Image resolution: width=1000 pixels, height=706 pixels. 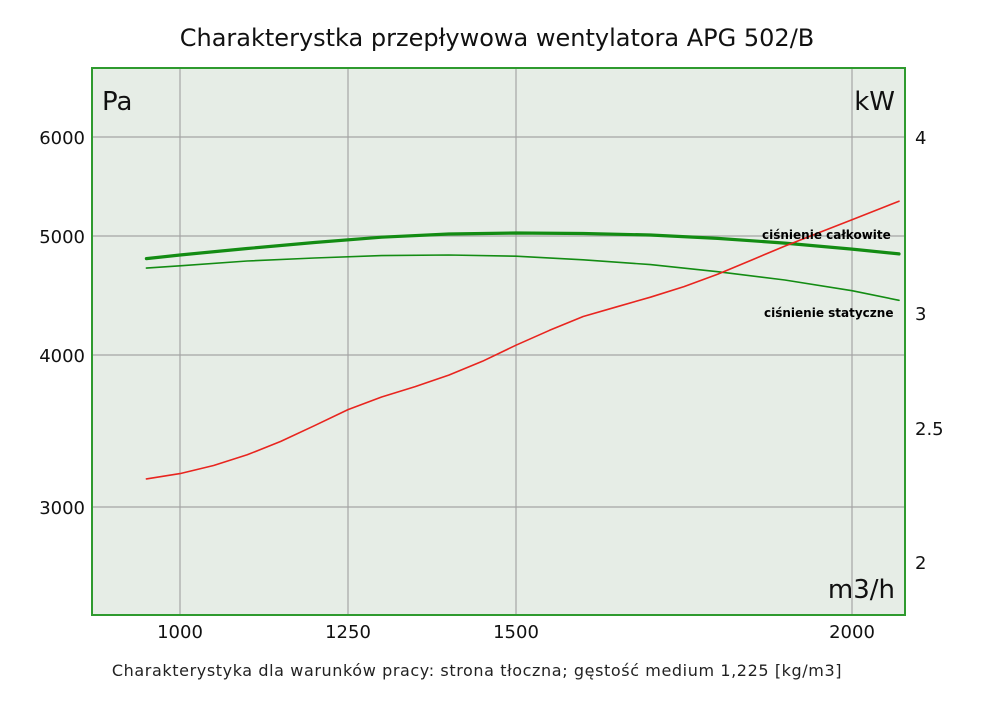 I want to click on y-right-tick-2: 2, so click(x=920, y=563).